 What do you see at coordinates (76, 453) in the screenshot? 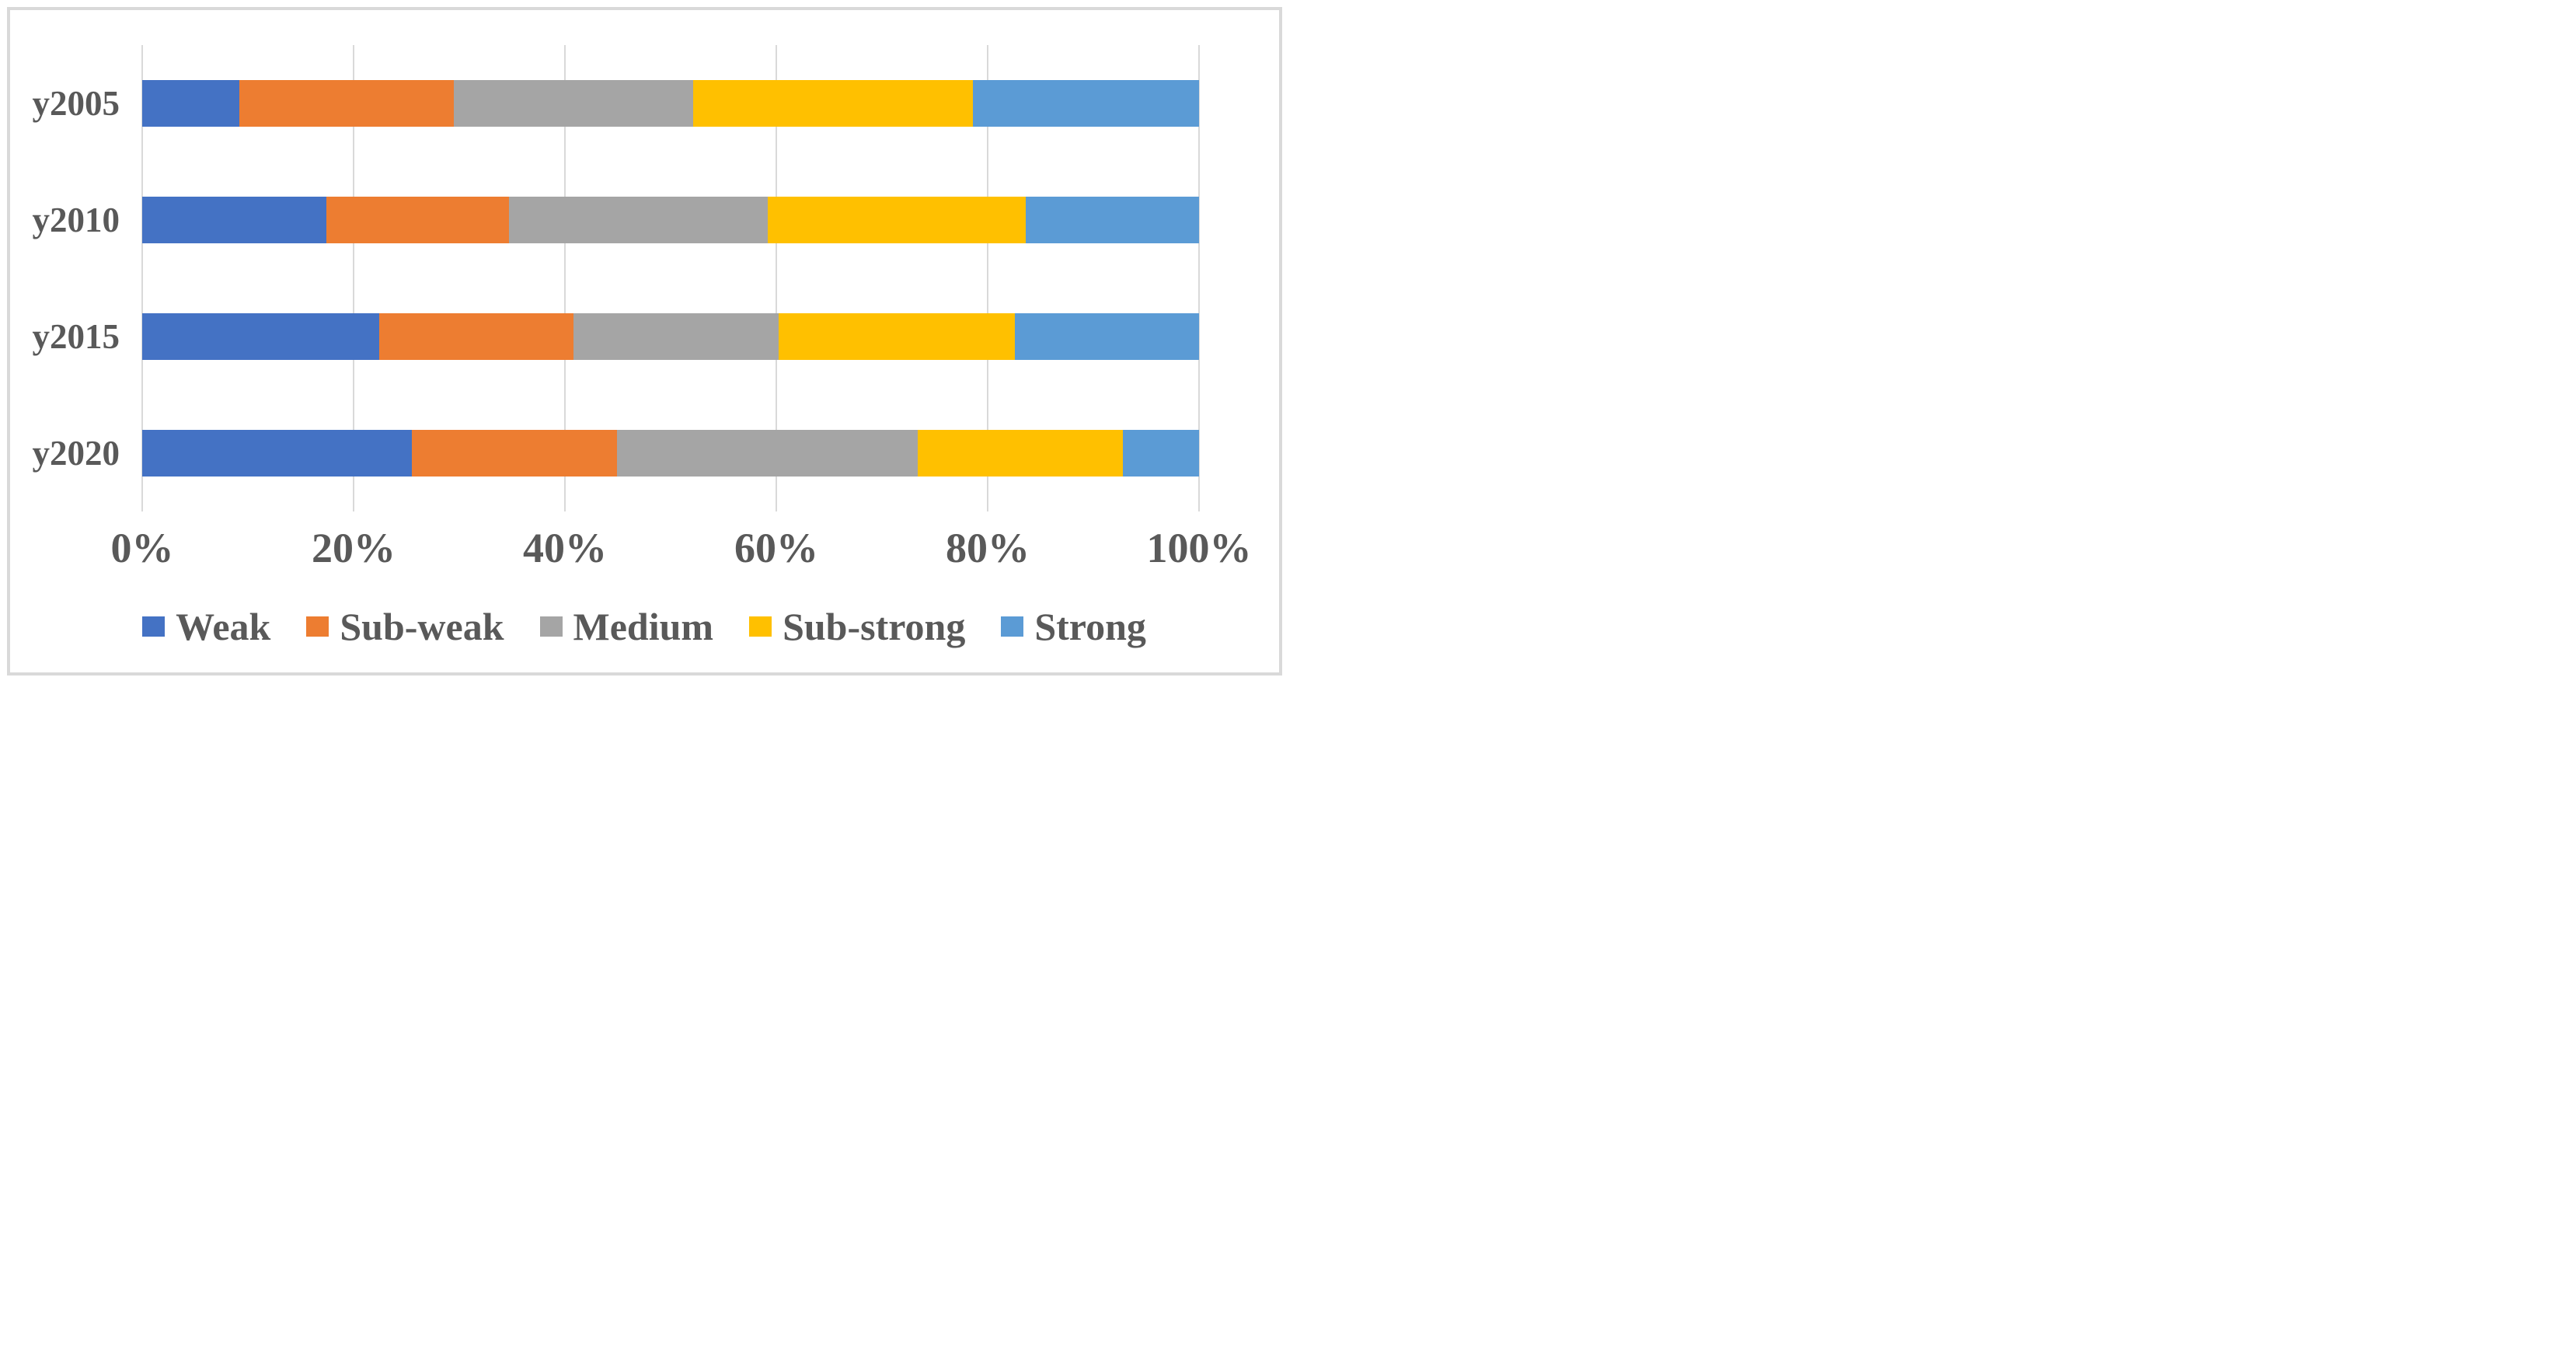
I see `category-label-y2020: y2020` at bounding box center [76, 453].